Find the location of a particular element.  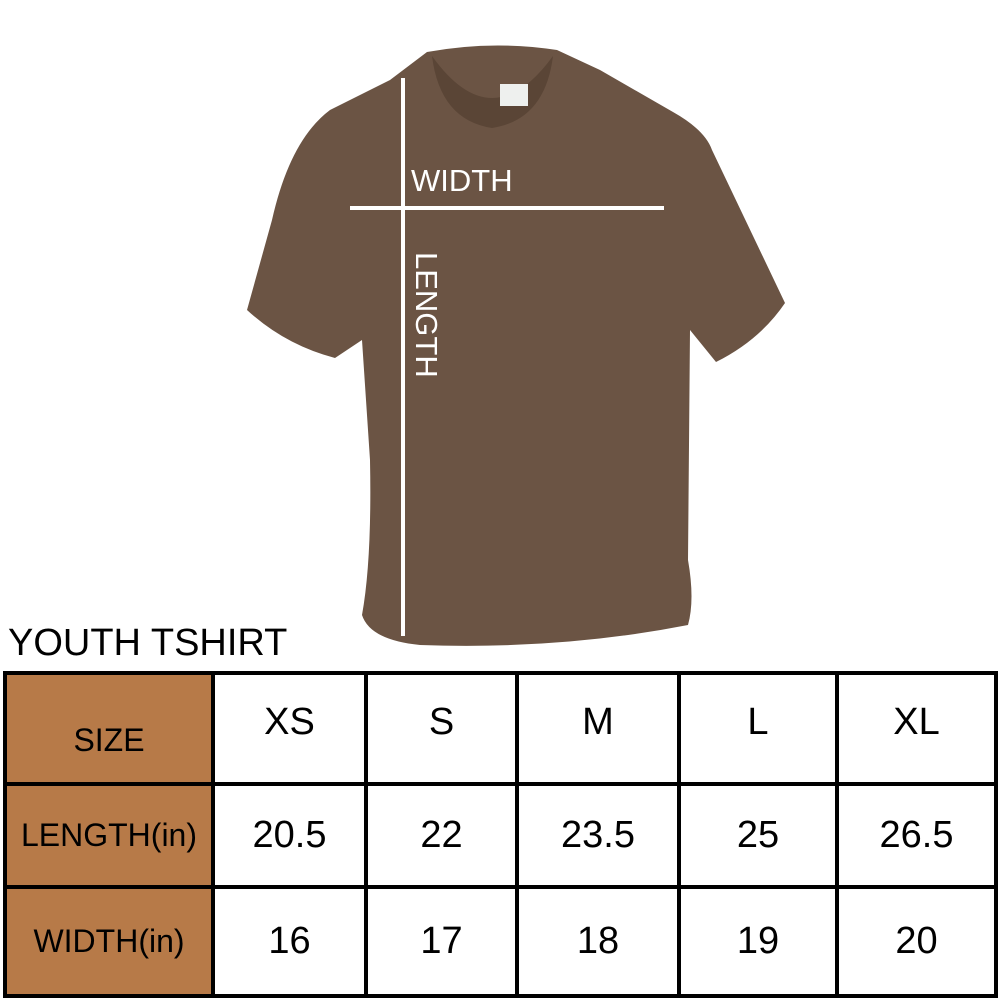

value-cell: 22 is located at coordinates (441, 835).